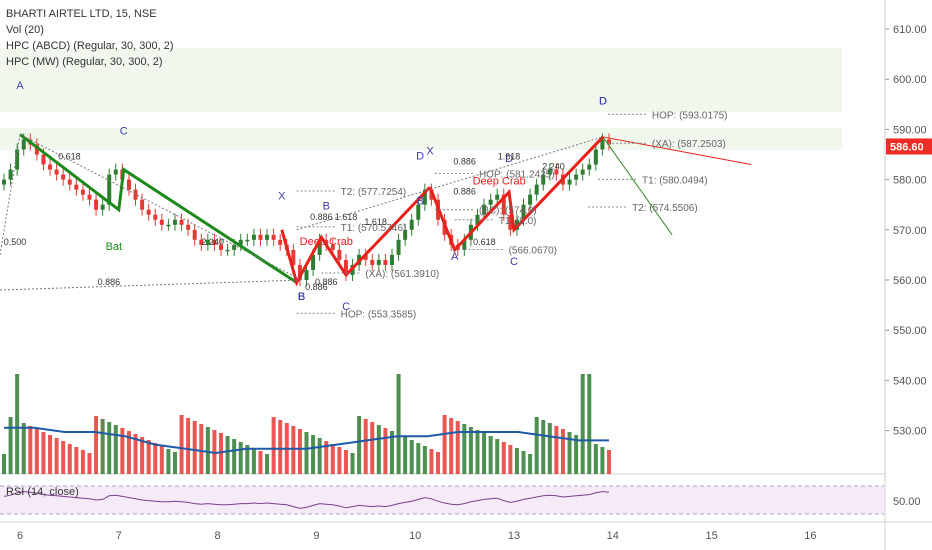 The height and width of the screenshot is (550, 932). Describe the element at coordinates (419, 202) in the screenshot. I see `point-letter-label: B` at that location.